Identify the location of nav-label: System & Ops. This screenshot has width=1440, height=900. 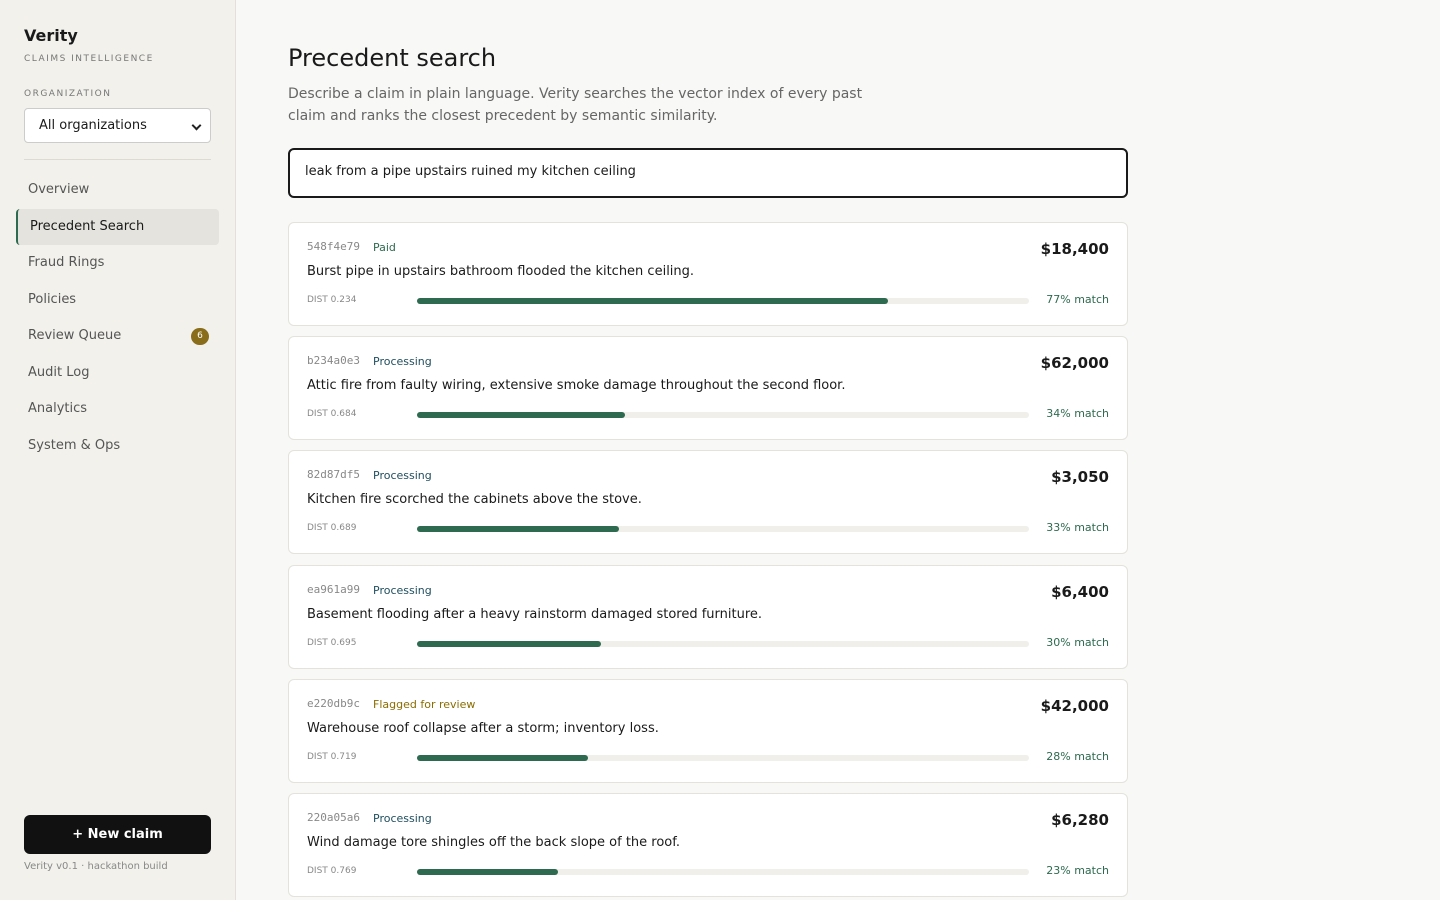
(74, 445).